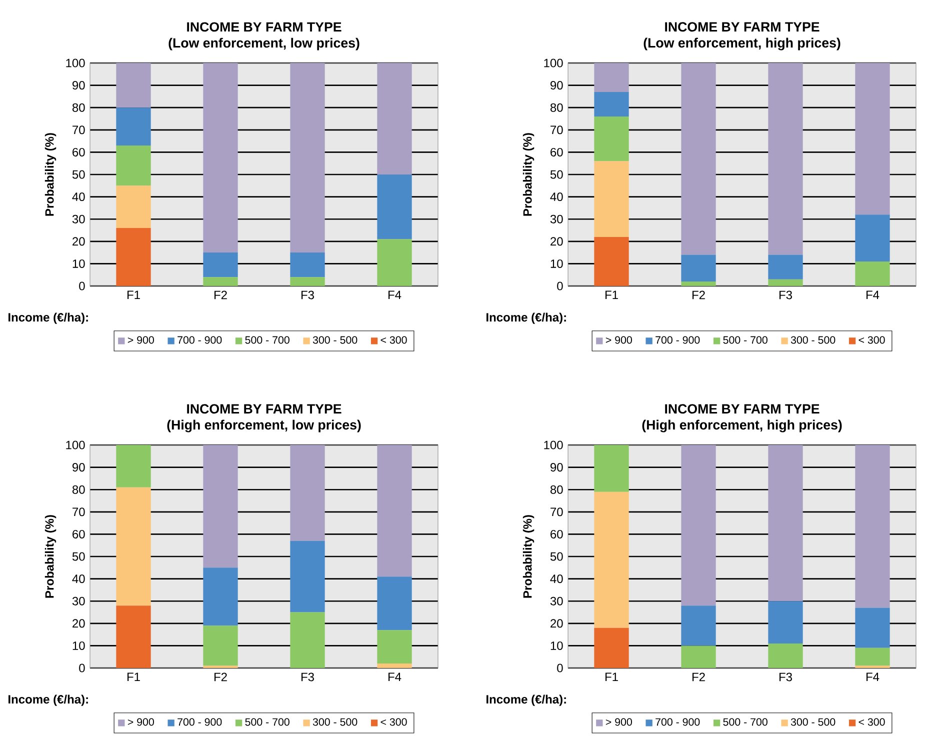 This screenshot has height=746, width=931. I want to click on chart-subtitle: (High enforcement, high prices), so click(742, 426).